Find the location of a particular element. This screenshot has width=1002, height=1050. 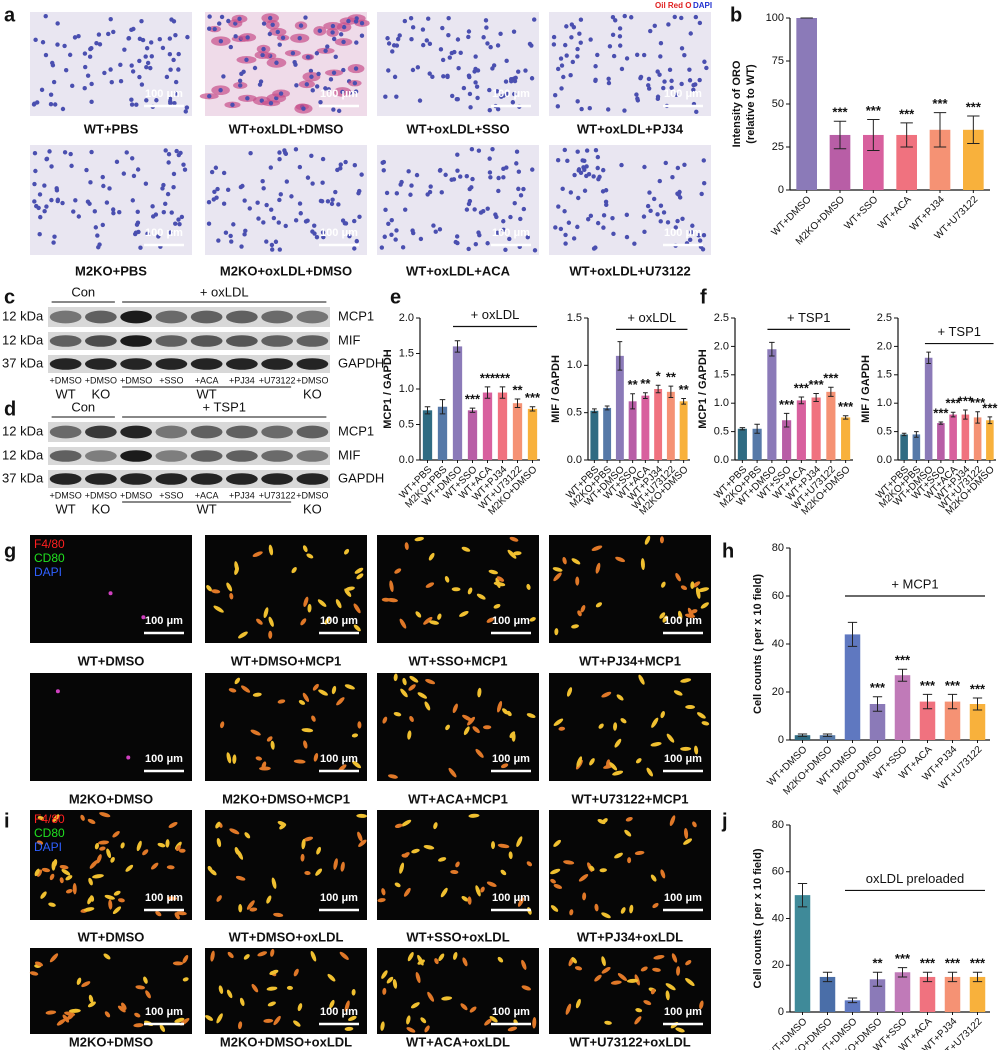

legend-label: CD80 is located at coordinates (49, 558).